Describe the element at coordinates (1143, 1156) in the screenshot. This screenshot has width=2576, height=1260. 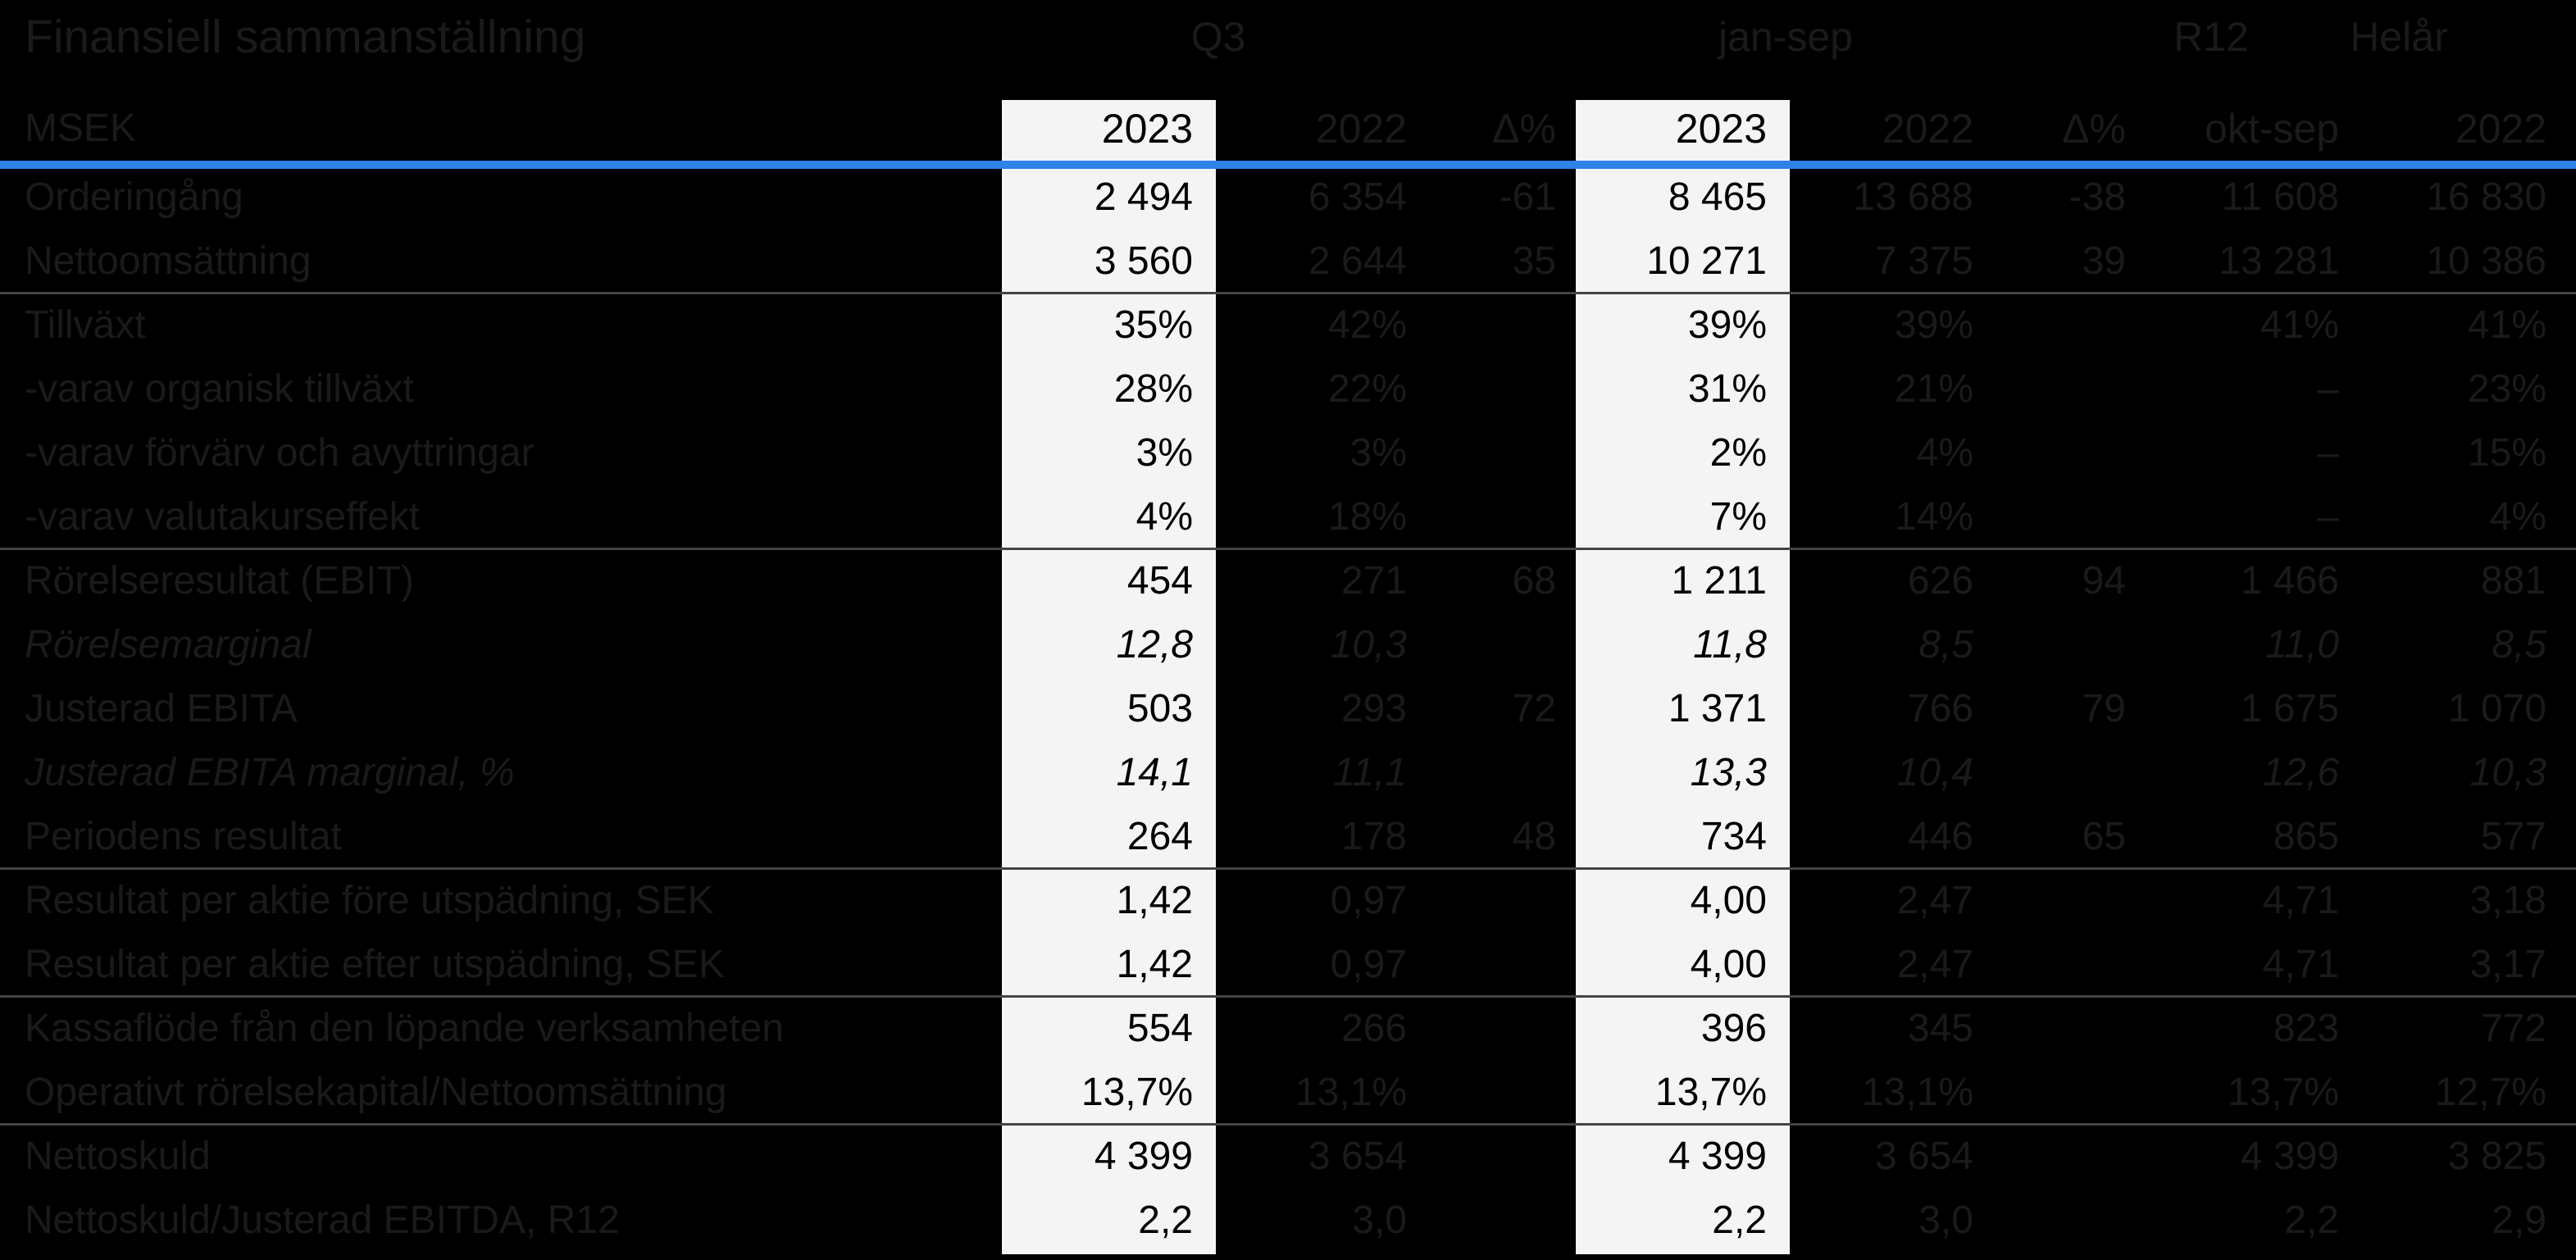
I see `cell-q3-2023: 4 399` at that location.